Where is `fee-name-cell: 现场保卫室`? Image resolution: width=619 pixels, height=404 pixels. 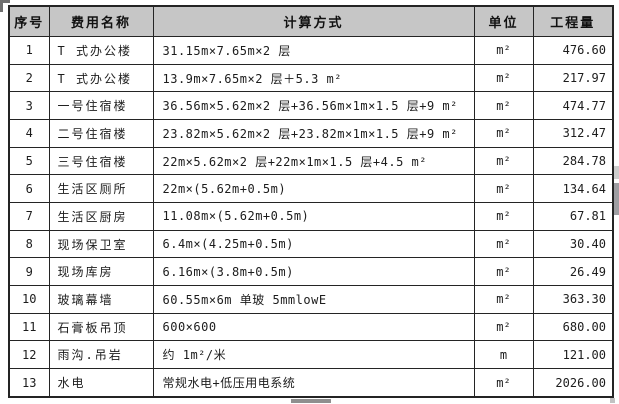 fee-name-cell: 现场保卫室 is located at coordinates (101, 244).